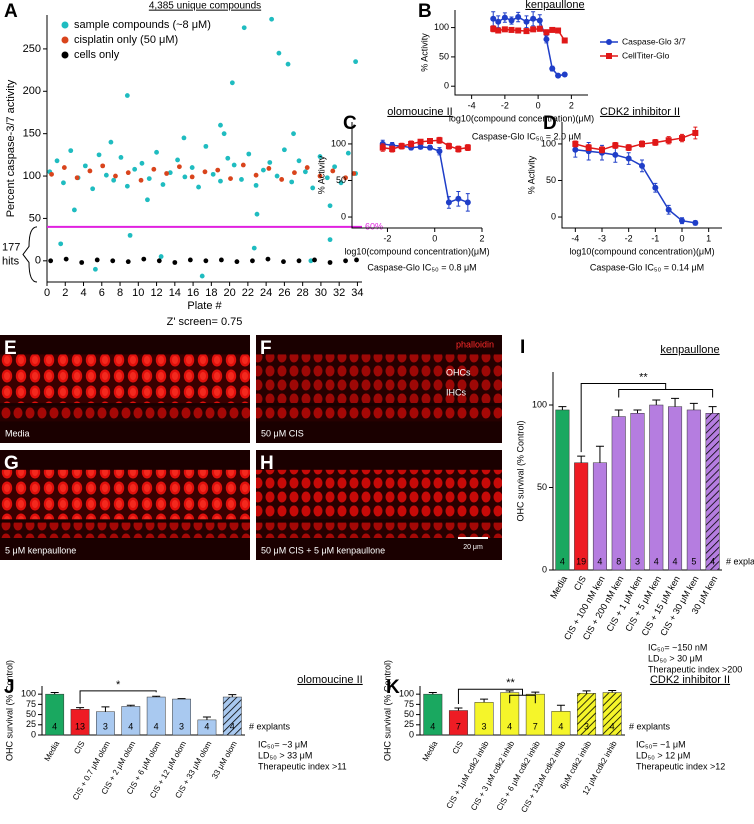 This screenshot has width=754, height=824. I want to click on caption: Caspase-Glo IC₅₀ = 0.8 μM, so click(421, 267).